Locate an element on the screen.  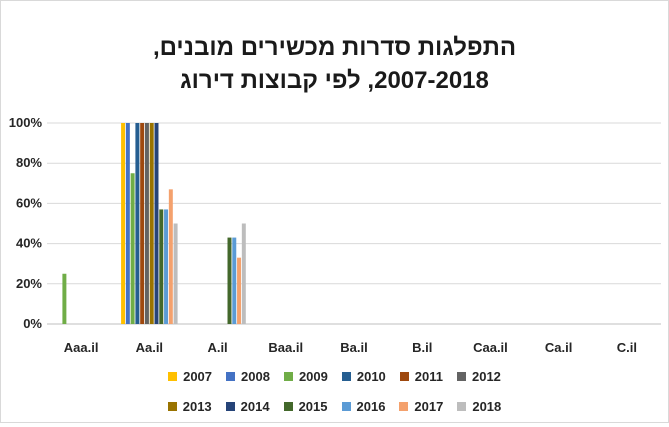
legend-label: 2010 is located at coordinates (371, 376).